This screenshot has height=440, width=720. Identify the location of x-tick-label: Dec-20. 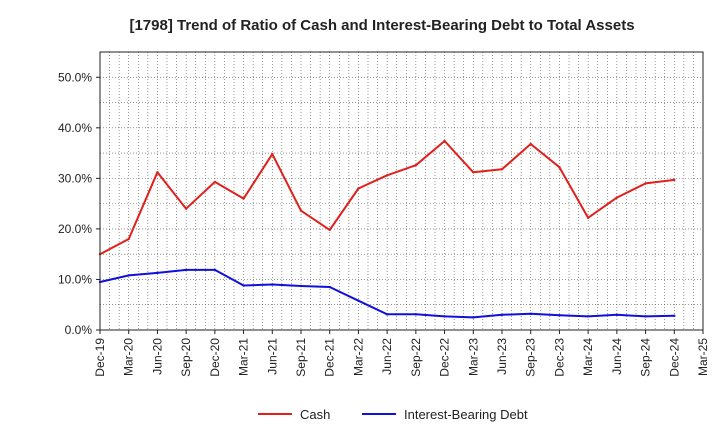
(215, 357).